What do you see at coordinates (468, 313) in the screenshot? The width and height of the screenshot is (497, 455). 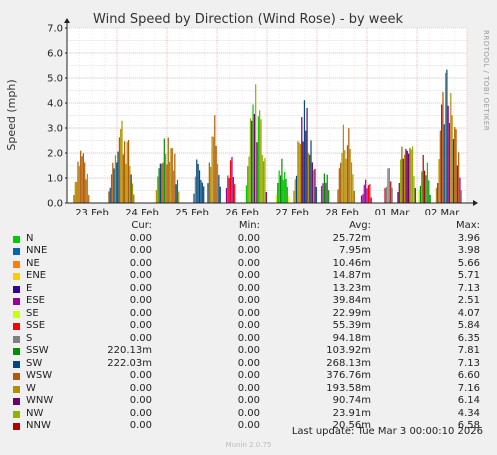 I see `value-max: 4.07` at bounding box center [468, 313].